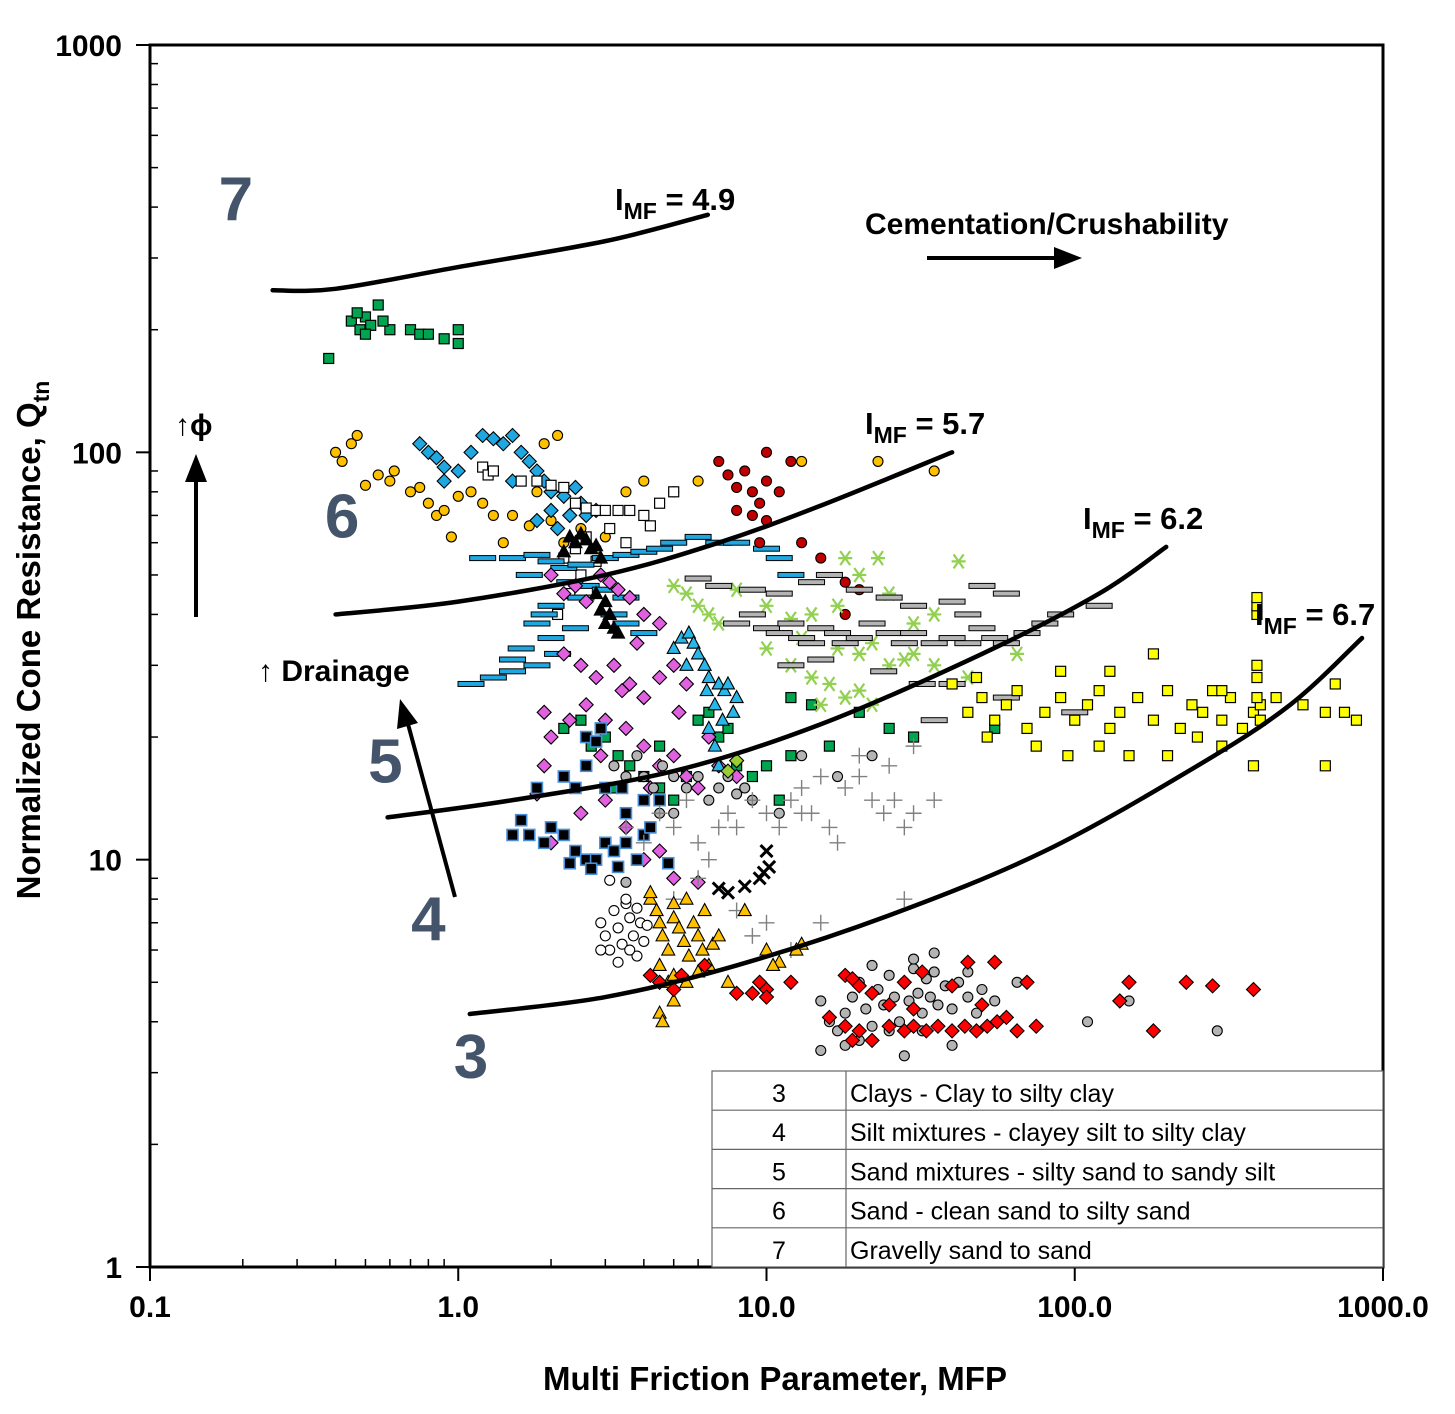 This screenshot has height=1414, width=1455. I want to click on series-triangle, so click(591, 582).